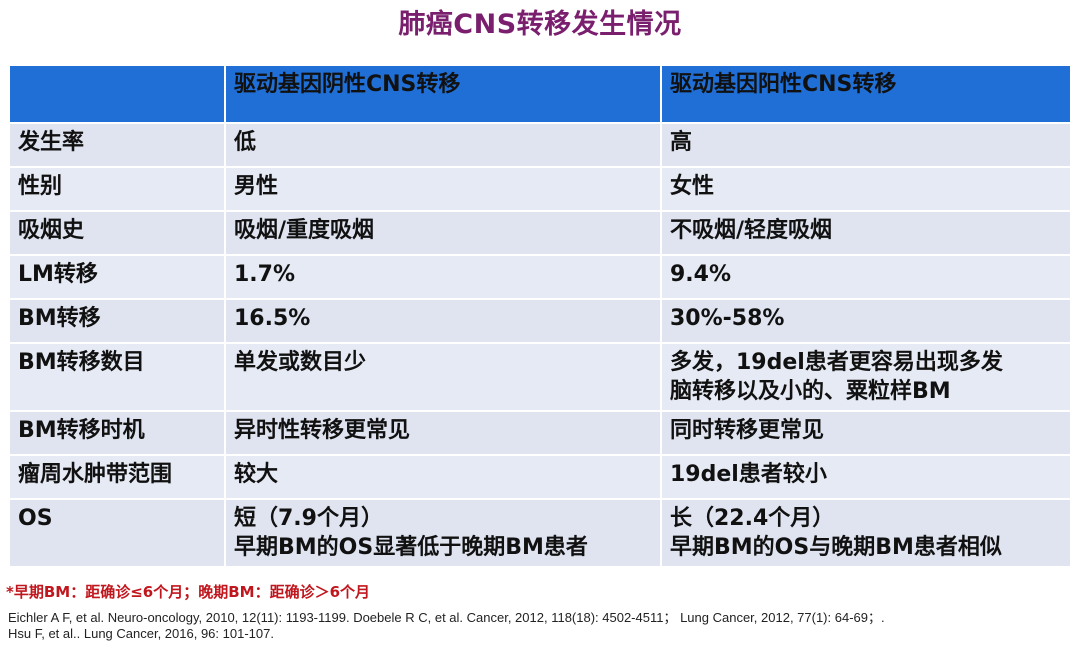 The image size is (1080, 647). Describe the element at coordinates (117, 433) in the screenshot. I see `row-label: BM转移时机` at that location.